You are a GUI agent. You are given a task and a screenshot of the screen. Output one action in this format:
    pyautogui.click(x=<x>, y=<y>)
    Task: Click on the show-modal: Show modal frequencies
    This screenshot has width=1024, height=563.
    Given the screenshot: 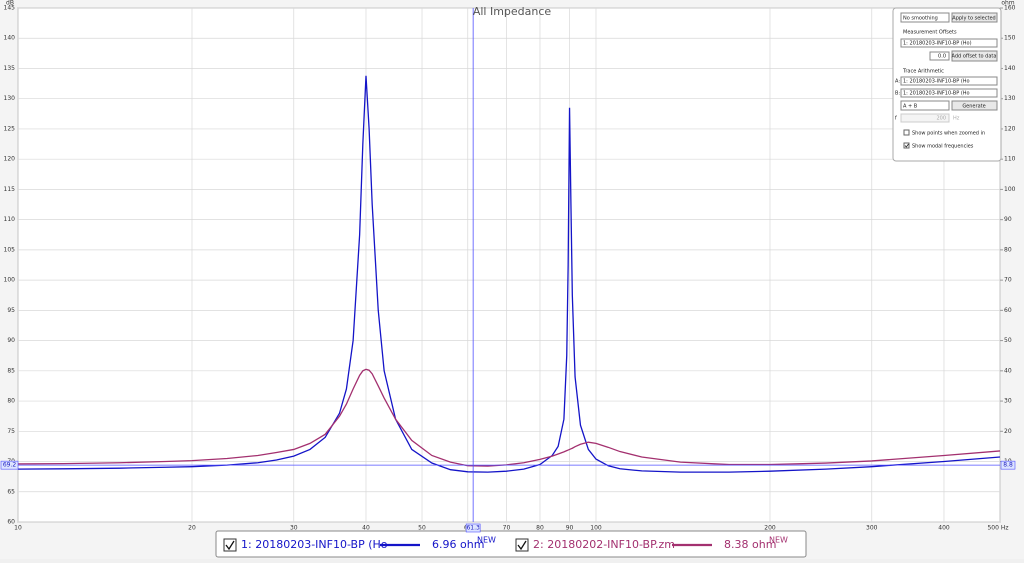 What is the action you would take?
    pyautogui.click(x=943, y=147)
    